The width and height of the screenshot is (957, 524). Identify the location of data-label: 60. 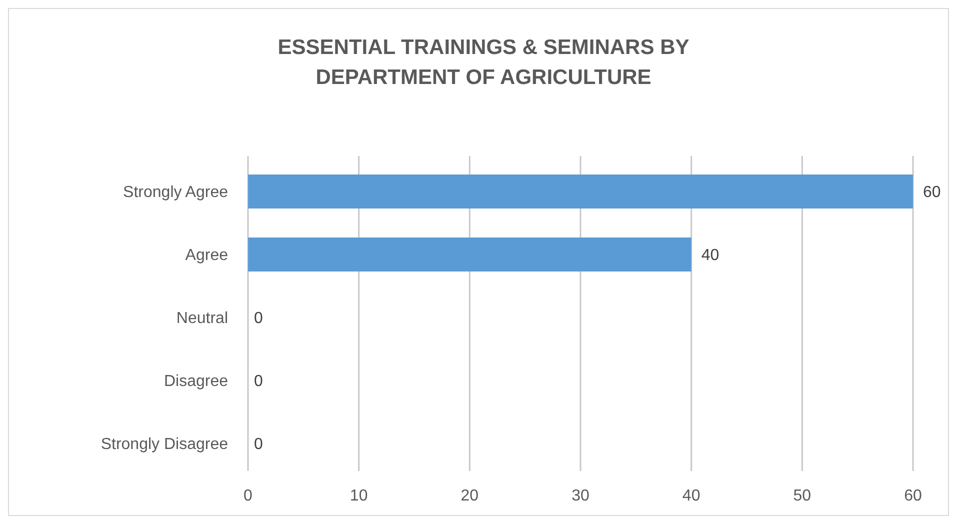
(932, 193).